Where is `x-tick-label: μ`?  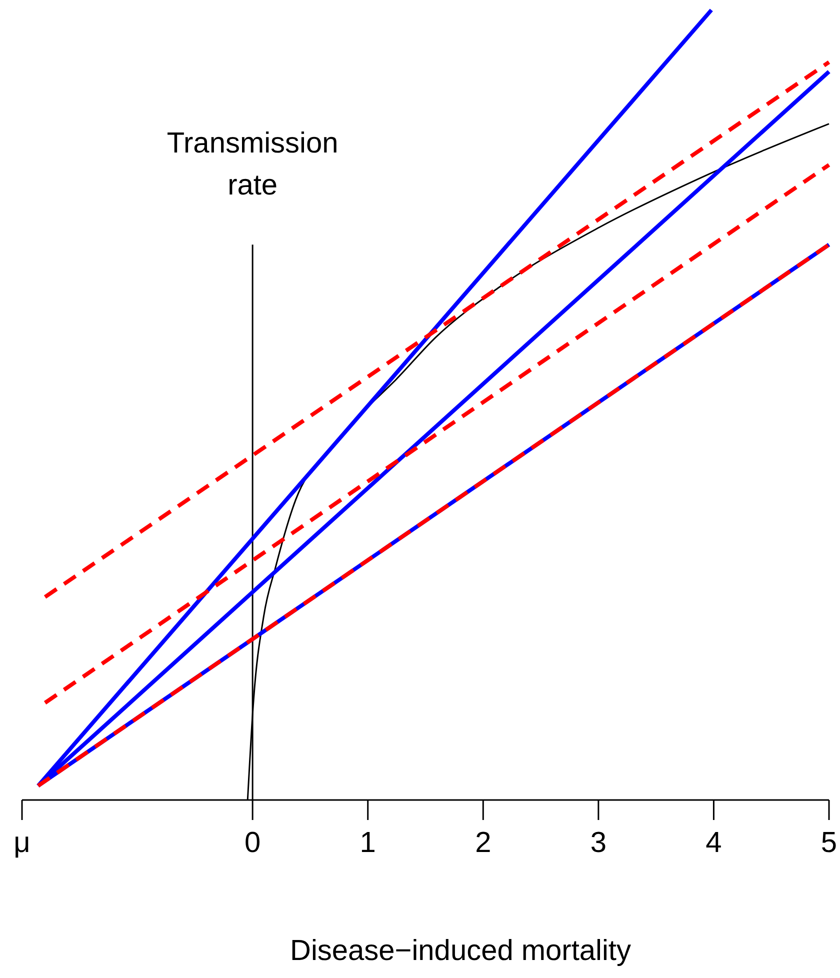
x-tick-label: μ is located at coordinates (22, 843).